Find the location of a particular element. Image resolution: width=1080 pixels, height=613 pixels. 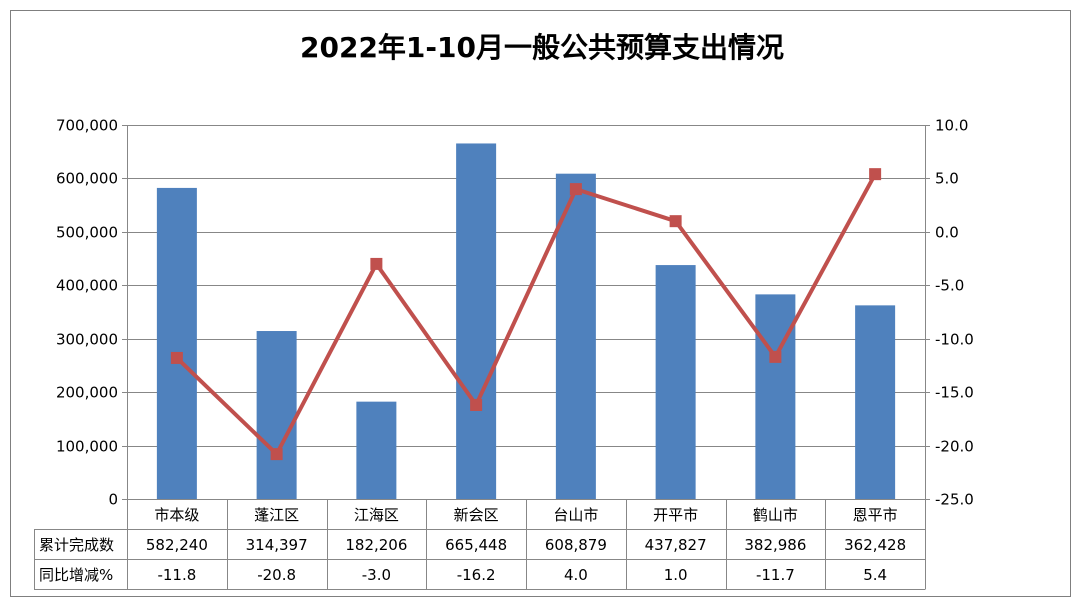

right-axis-tick-label: 10.0 is located at coordinates (951, 126).